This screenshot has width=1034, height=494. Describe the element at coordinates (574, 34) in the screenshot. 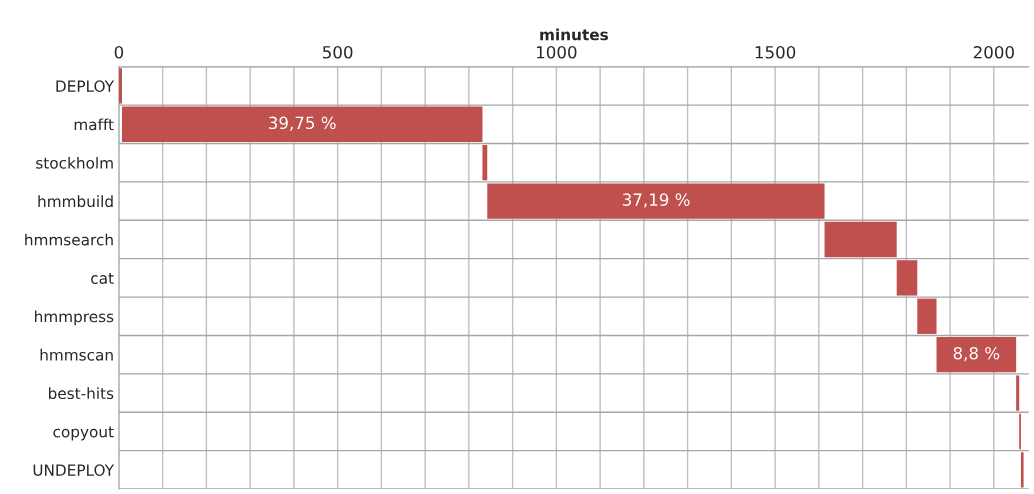

I see `x-axis-title: minutes` at that location.